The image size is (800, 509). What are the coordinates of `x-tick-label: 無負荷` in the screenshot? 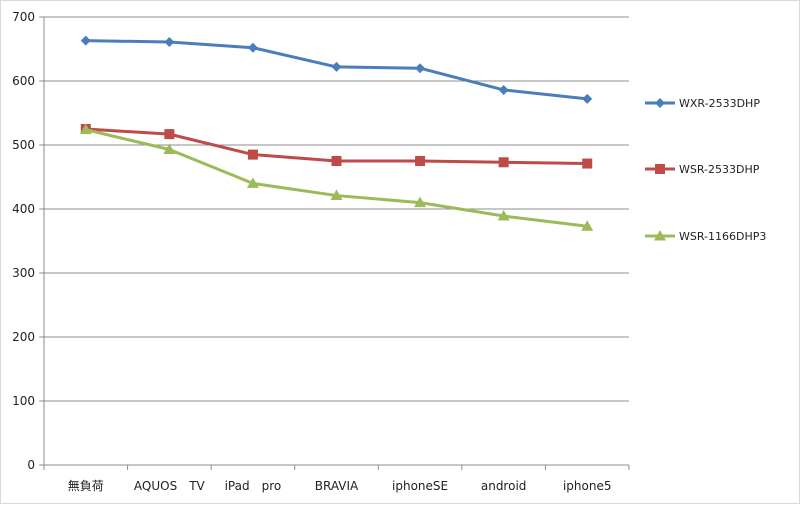 It's located at (86, 485).